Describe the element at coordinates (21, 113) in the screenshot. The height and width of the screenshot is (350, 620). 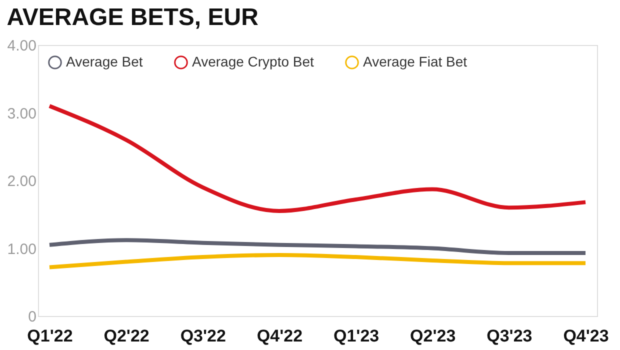
I see `y-tick-label: 3.00` at that location.